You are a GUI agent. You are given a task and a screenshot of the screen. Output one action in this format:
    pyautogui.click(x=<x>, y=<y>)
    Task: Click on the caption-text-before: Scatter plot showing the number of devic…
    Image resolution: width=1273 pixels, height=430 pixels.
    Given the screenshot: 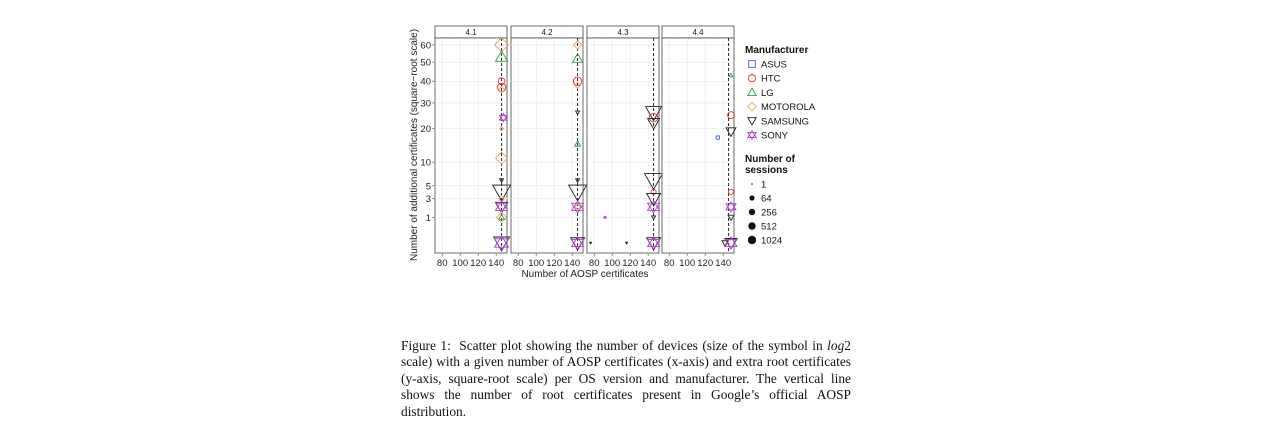 What is the action you would take?
    pyautogui.click(x=643, y=345)
    